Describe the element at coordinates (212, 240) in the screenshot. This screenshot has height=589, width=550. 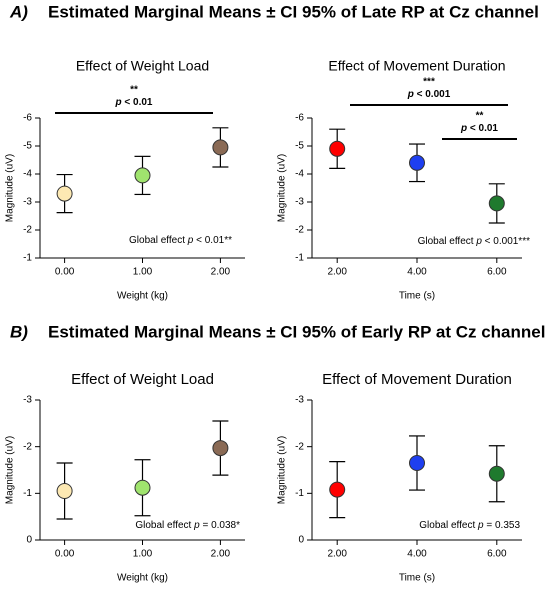
I see `global-effect-part: < 0.01**` at that location.